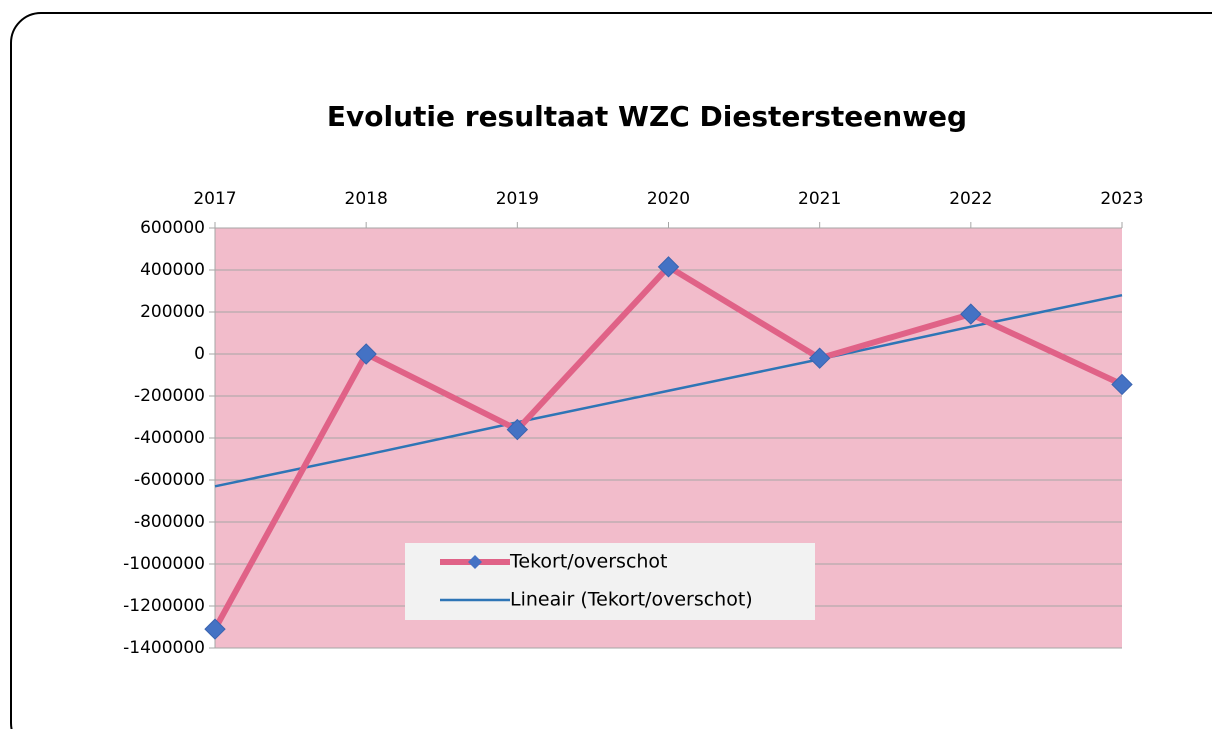 This screenshot has height=729, width=1212. What do you see at coordinates (1121, 199) in the screenshot?
I see `x-tick-label: 2023` at bounding box center [1121, 199].